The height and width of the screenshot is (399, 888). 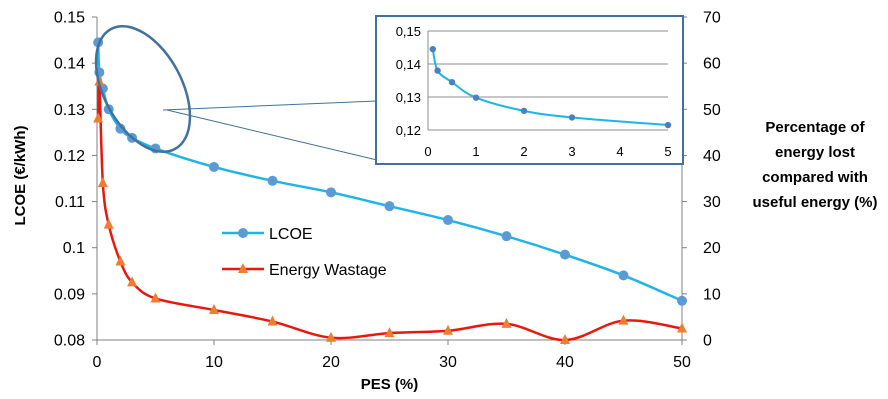 What do you see at coordinates (69, 18) in the screenshot?
I see `y-tick-label: 0.15` at bounding box center [69, 18].